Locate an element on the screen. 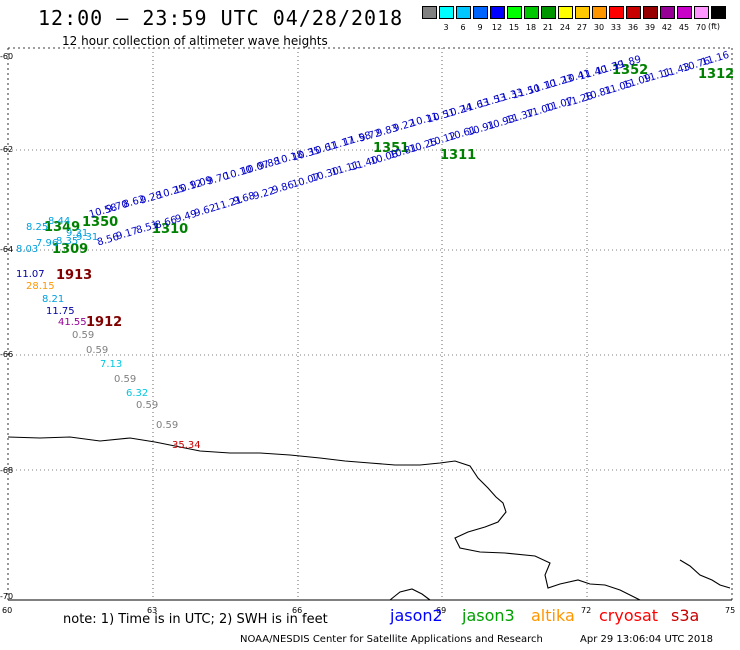 This screenshot has width=740, height=650. scale-label: 24 is located at coordinates (565, 27).